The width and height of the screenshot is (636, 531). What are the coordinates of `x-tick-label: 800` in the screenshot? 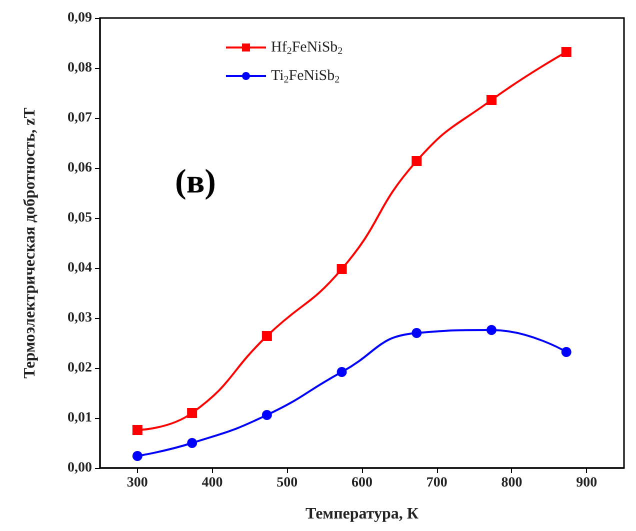 It's located at (511, 483).